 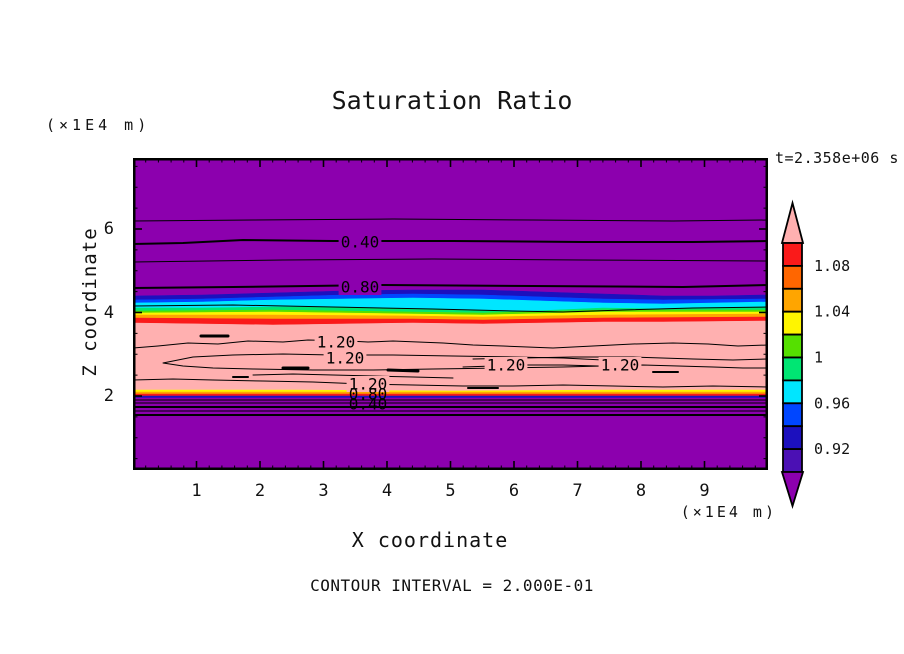 I want to click on x-tick-label: 3, so click(x=323, y=491).